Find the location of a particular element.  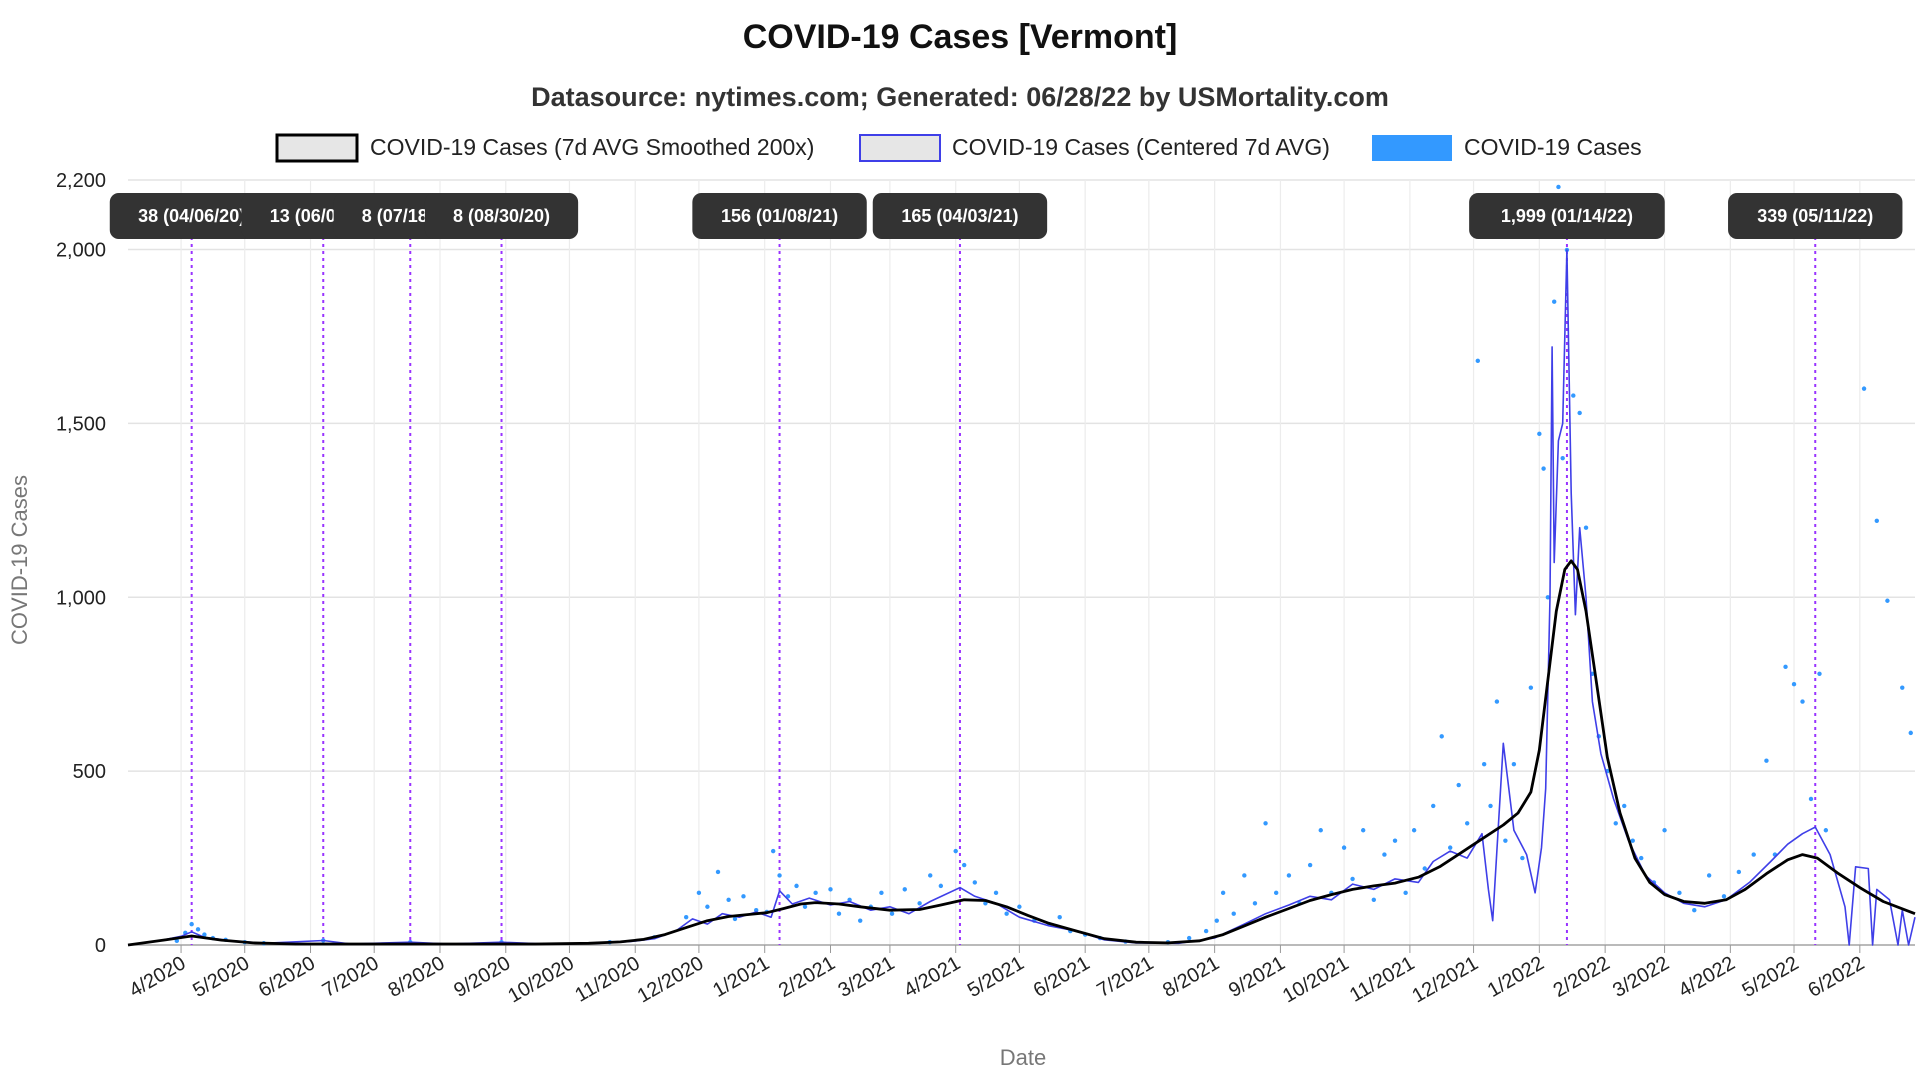

x-tick-label: 2/2021 is located at coordinates (807, 977).